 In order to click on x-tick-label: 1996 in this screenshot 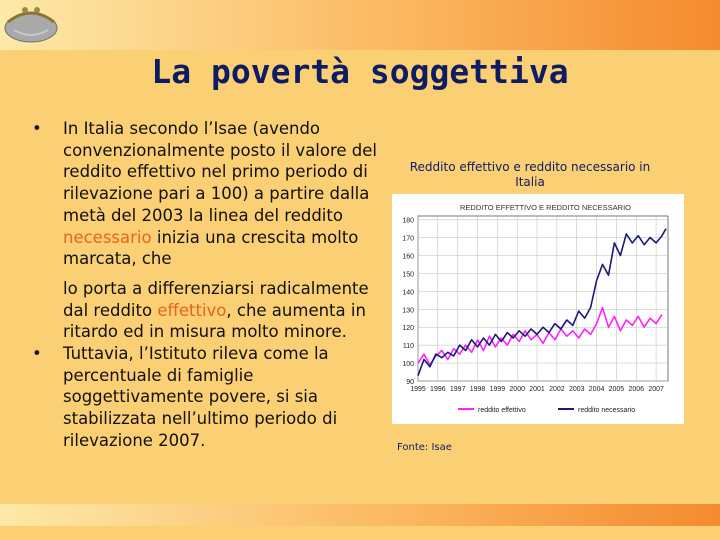, I will do `click(438, 389)`.